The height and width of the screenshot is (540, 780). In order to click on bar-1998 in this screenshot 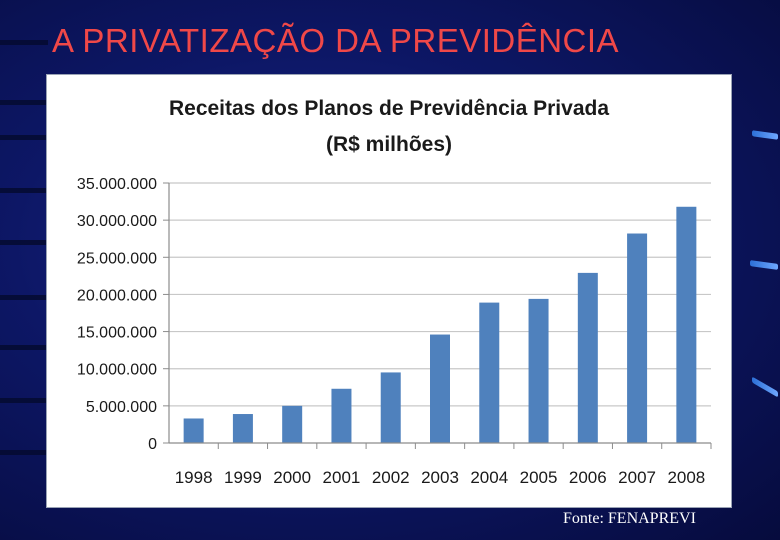, I will do `click(193, 430)`.